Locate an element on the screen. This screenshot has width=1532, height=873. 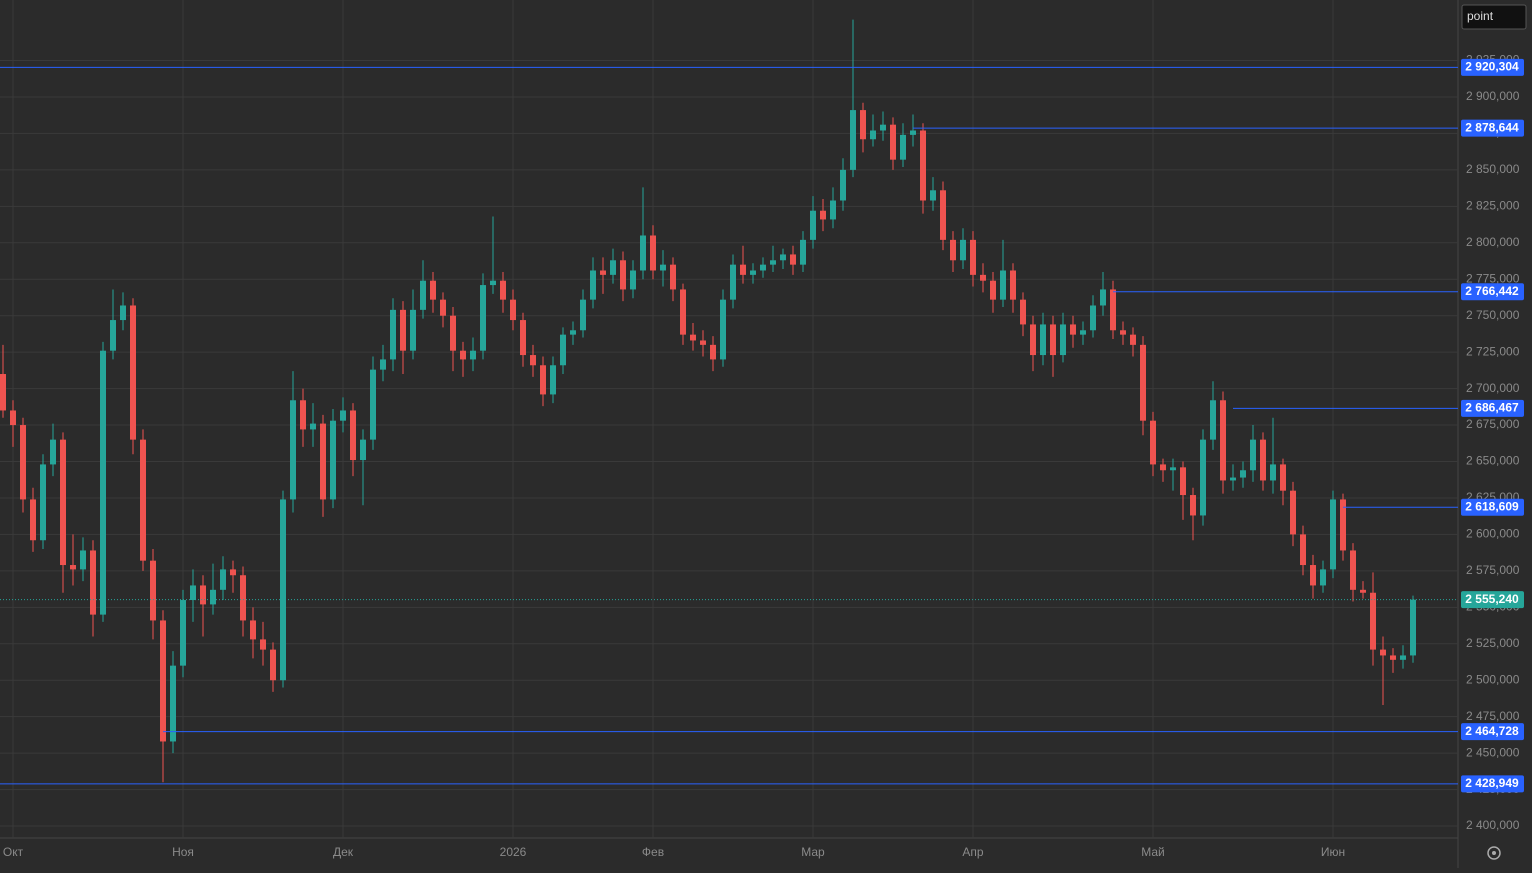
level-label: 2 766,442 is located at coordinates (1492, 291).